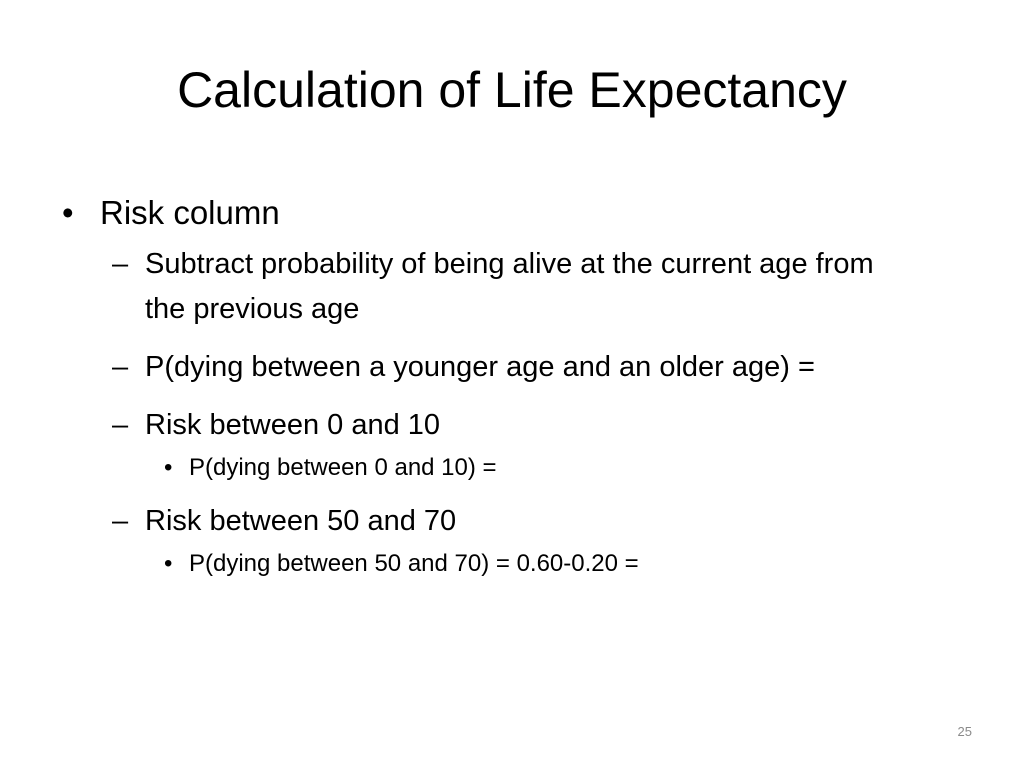 The image size is (1024, 768). I want to click on bullet-risk-50-70: – Risk between 50 and 70, so click(497, 521).